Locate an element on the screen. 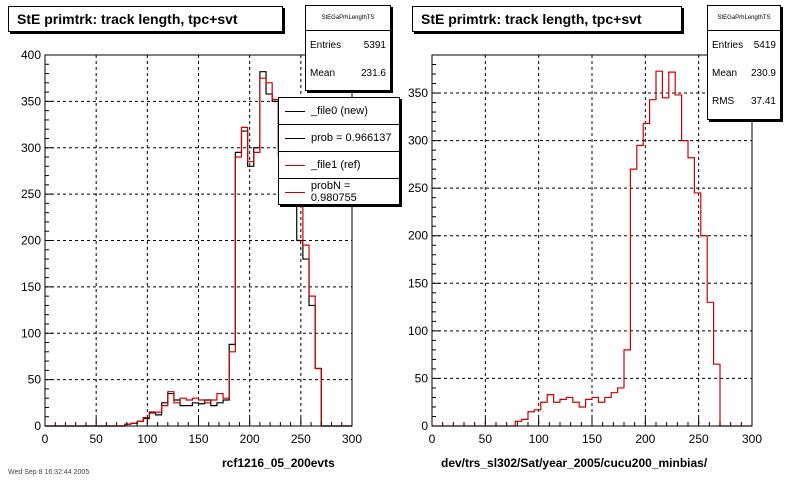  right-stats-row-rms: RMS 37.41 is located at coordinates (744, 101).